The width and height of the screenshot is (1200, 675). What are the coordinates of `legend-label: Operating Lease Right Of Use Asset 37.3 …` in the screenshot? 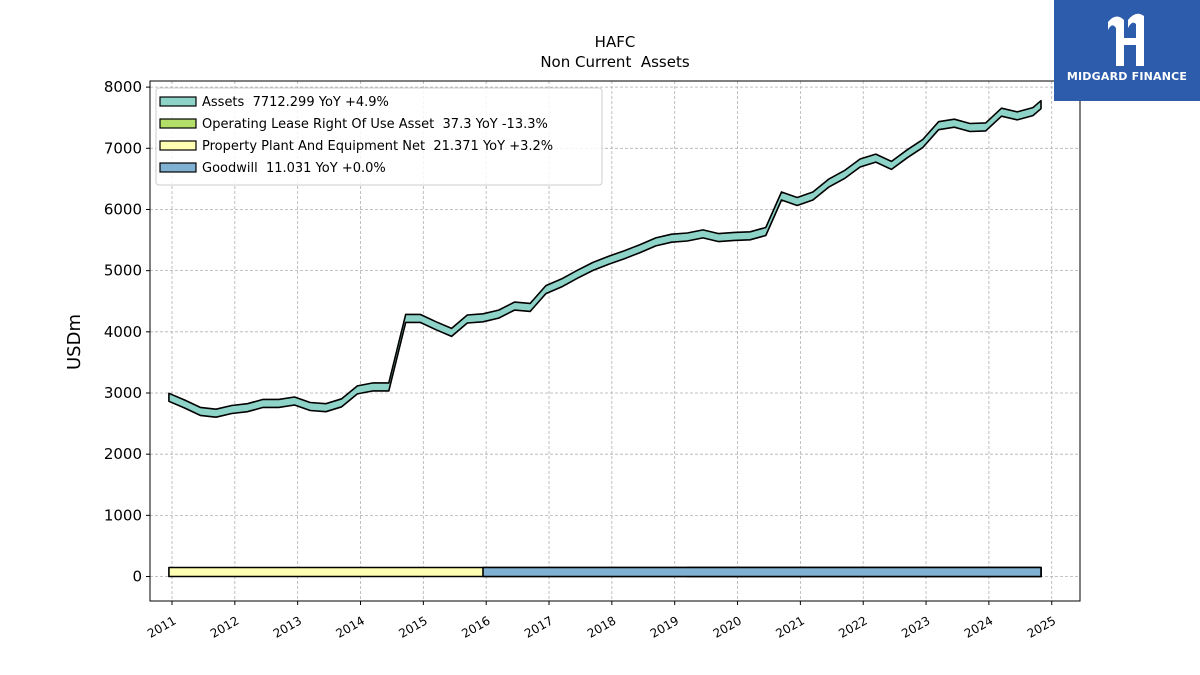 It's located at (375, 124).